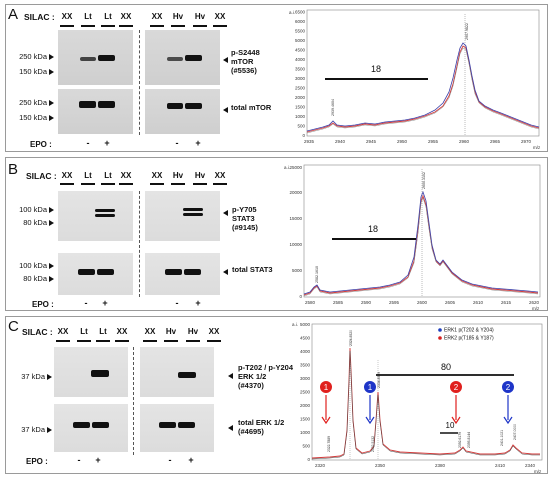 The image size is (550, 477). Describe the element at coordinates (39, 17) in the screenshot. I see `silac-label: SILAC :` at that location.